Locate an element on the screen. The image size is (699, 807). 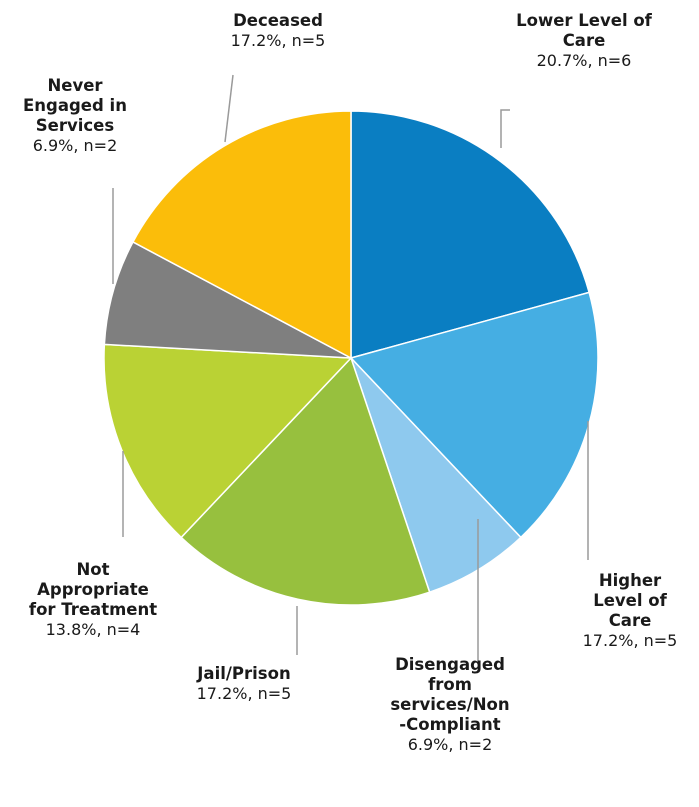
slice-label-not-appropriate-for-treatment: Not Appropriate for Treatment 13.8%, n=4 is located at coordinates (93, 599).